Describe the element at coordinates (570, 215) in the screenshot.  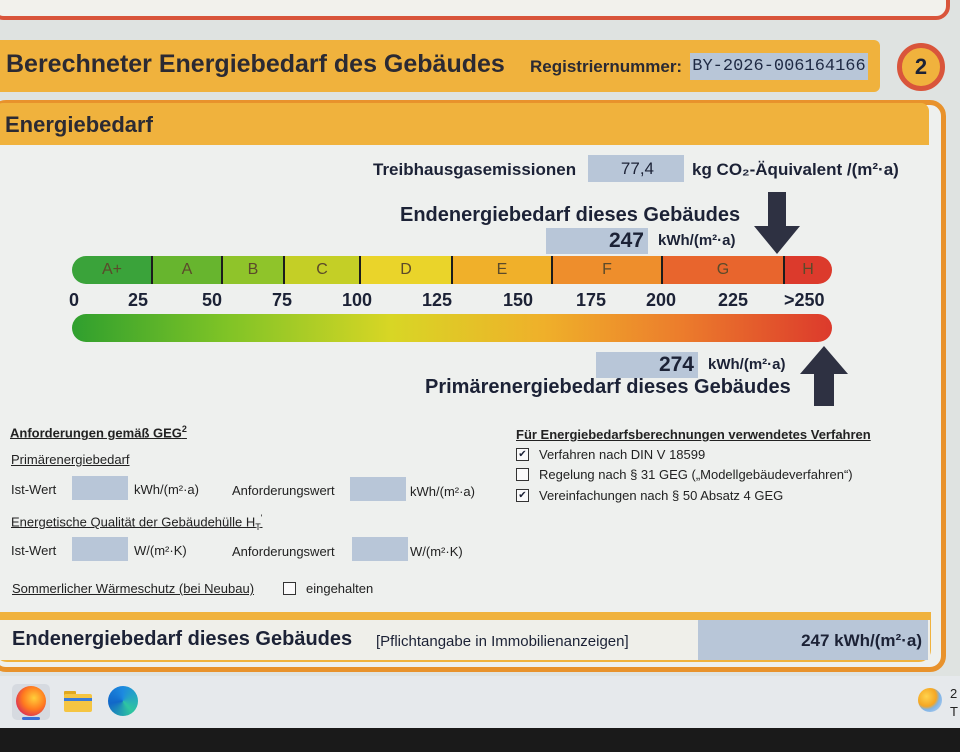
I see `final-energy-title: Endenergiebedarf dieses Gebäudes` at that location.